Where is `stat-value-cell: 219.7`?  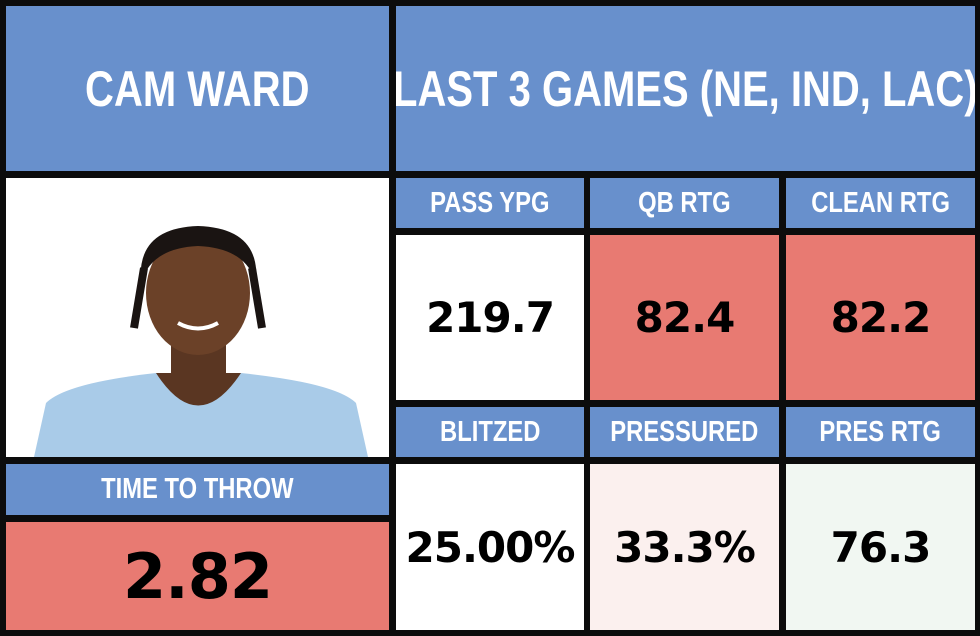 stat-value-cell: 219.7 is located at coordinates (490, 317).